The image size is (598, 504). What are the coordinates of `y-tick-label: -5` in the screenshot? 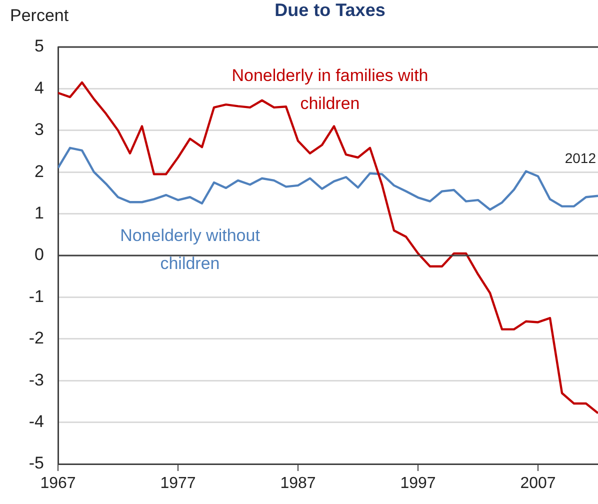 It's located at (36, 463).